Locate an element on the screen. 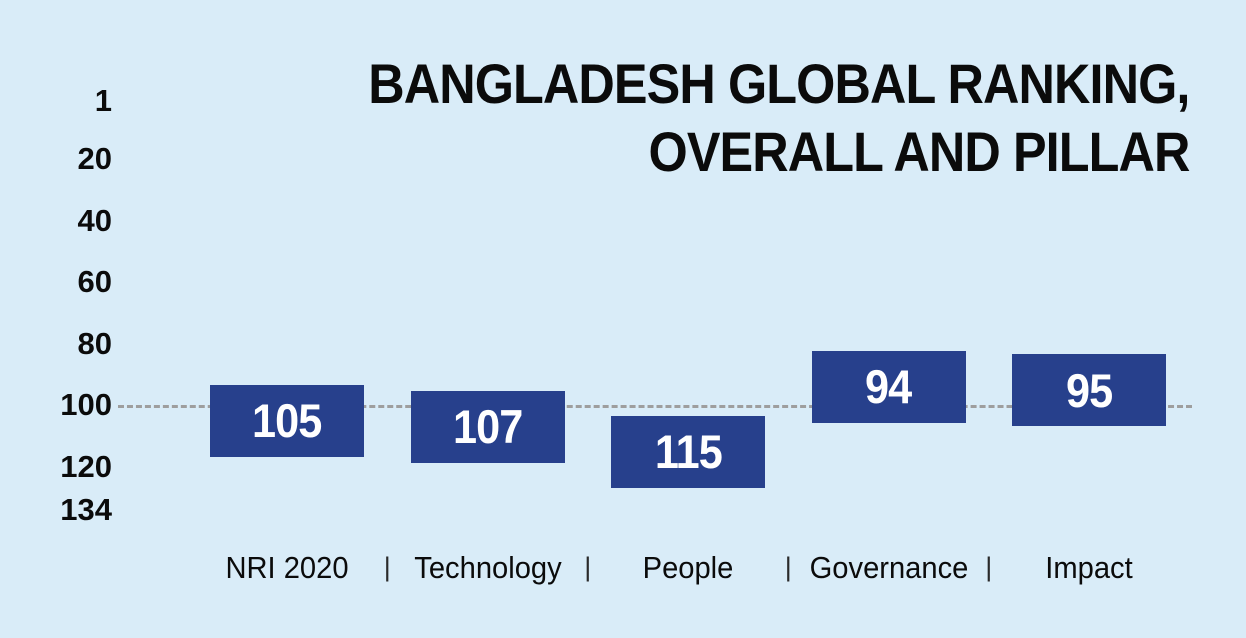 This screenshot has height=638, width=1246. chart-title-line-2: OVERALL AND PILLAR is located at coordinates (919, 151).